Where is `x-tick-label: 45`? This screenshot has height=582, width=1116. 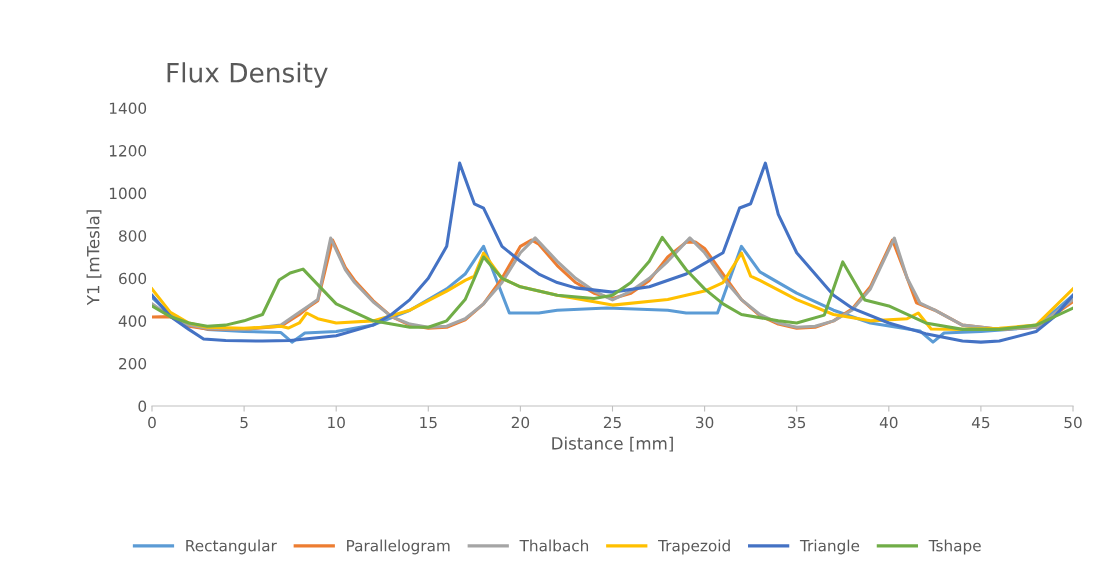
x-tick-label: 45 is located at coordinates (980, 422).